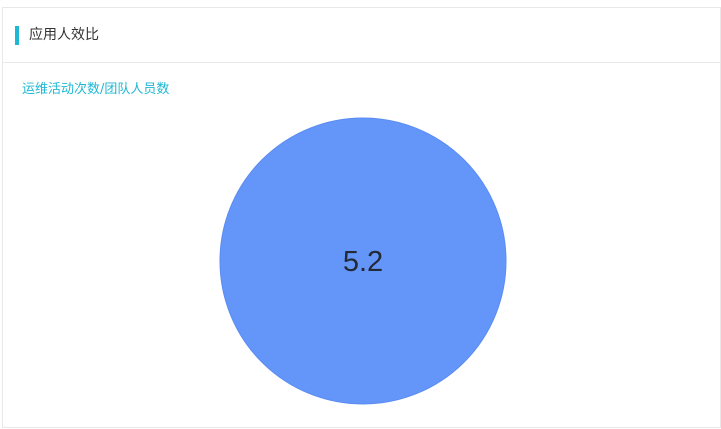  What do you see at coordinates (17, 35) in the screenshot?
I see `header-accent-bar` at bounding box center [17, 35].